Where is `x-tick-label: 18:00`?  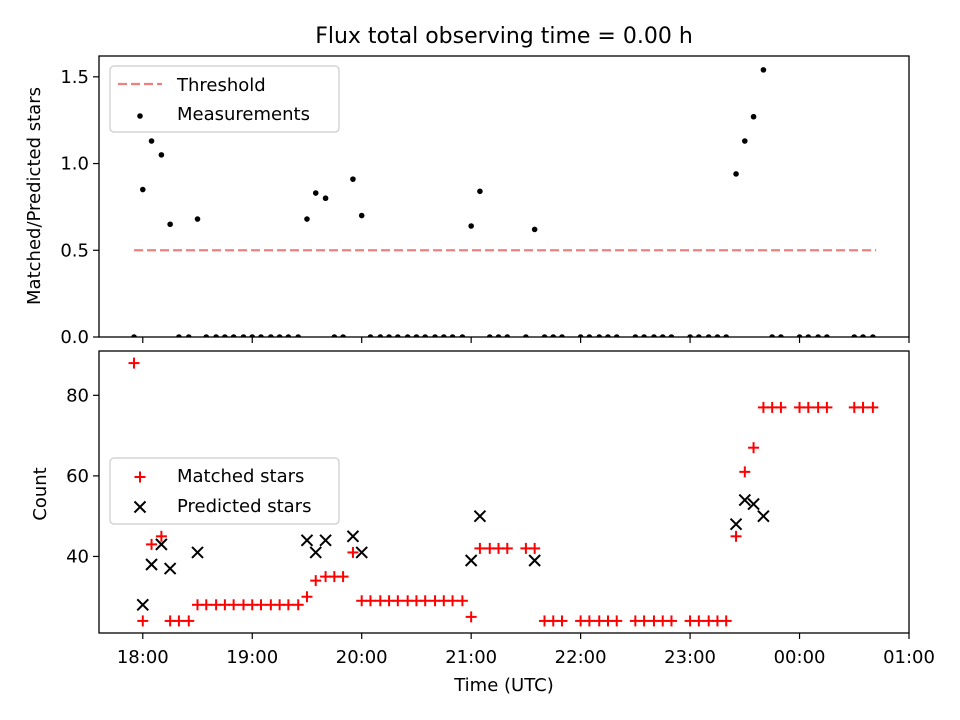
x-tick-label: 18:00 is located at coordinates (143, 657).